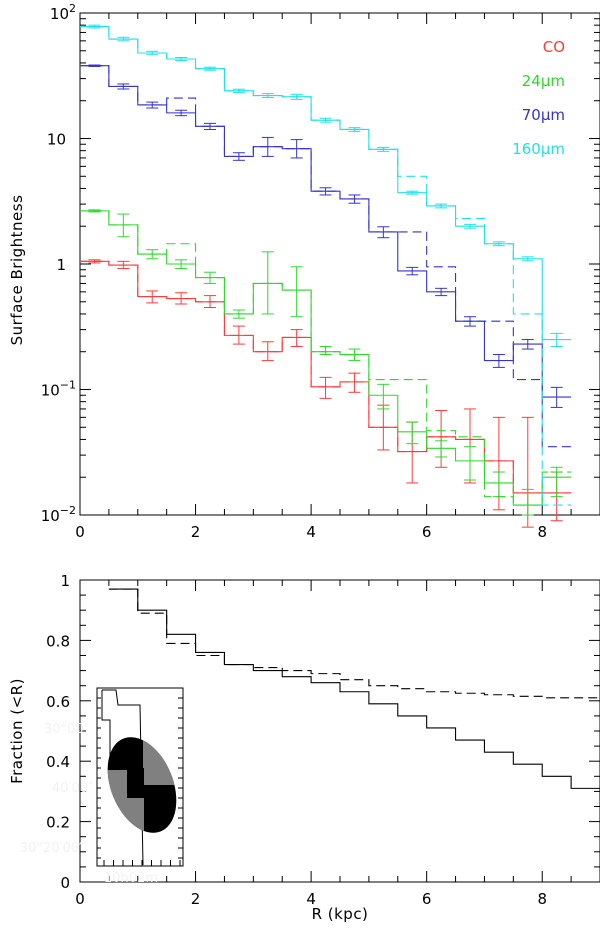 Image resolution: width=600 pixels, height=932 pixels. I want to click on inset-map: 30°00′ 40′00″ 30°20′00″ 10h02m, so click(105, 786).